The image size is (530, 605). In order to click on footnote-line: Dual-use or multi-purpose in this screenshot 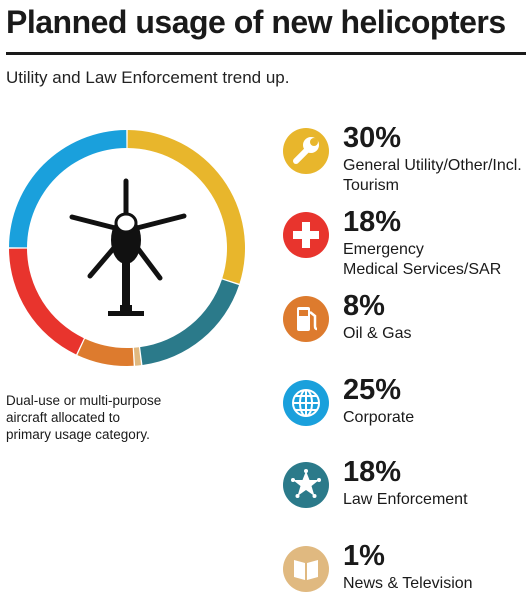, I will do `click(84, 400)`.